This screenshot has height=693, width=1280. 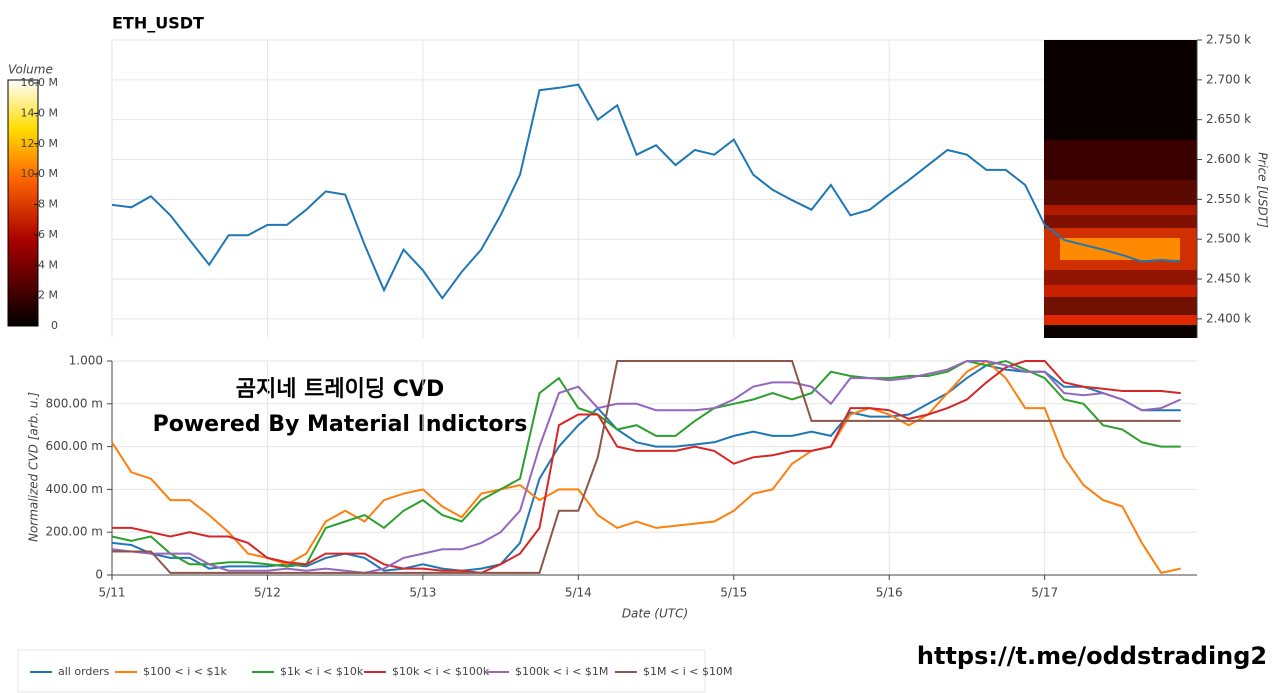 What do you see at coordinates (48, 264) in the screenshot?
I see `colorbar-tick-label: 4 M` at bounding box center [48, 264].